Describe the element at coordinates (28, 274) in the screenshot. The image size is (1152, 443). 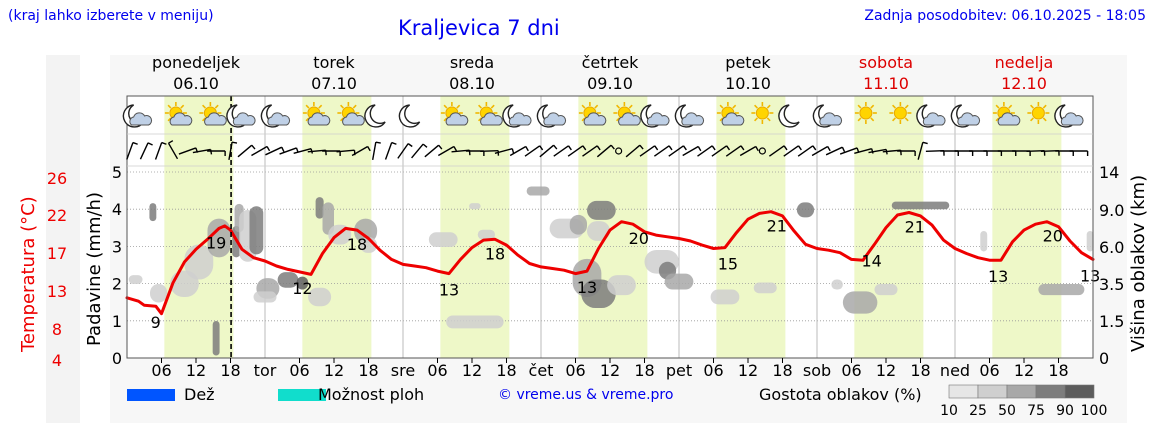
I see `temperature-axis-label: Temperatura (°C)` at that location.